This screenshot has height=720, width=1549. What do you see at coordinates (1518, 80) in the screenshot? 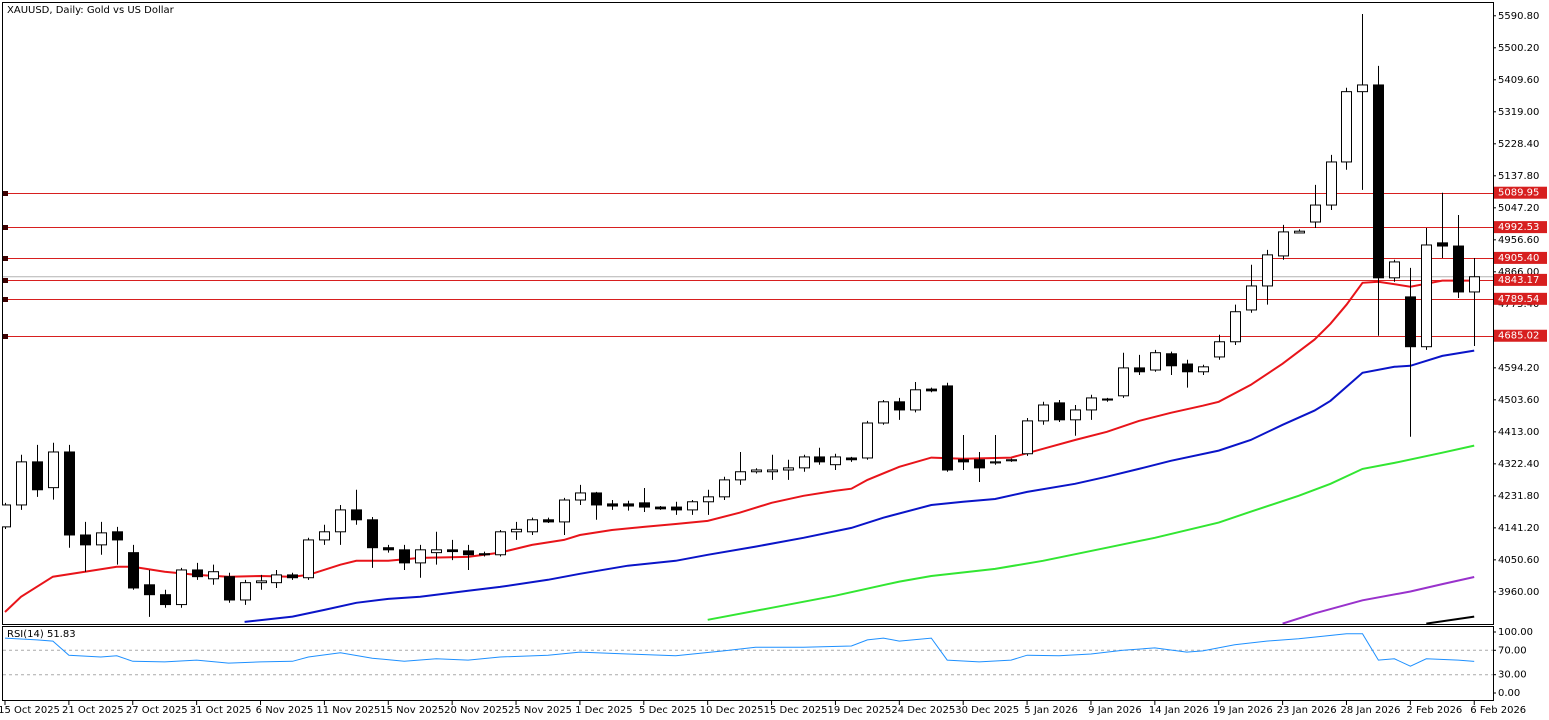
I see `y-tick-label: 5409.60` at bounding box center [1518, 80].